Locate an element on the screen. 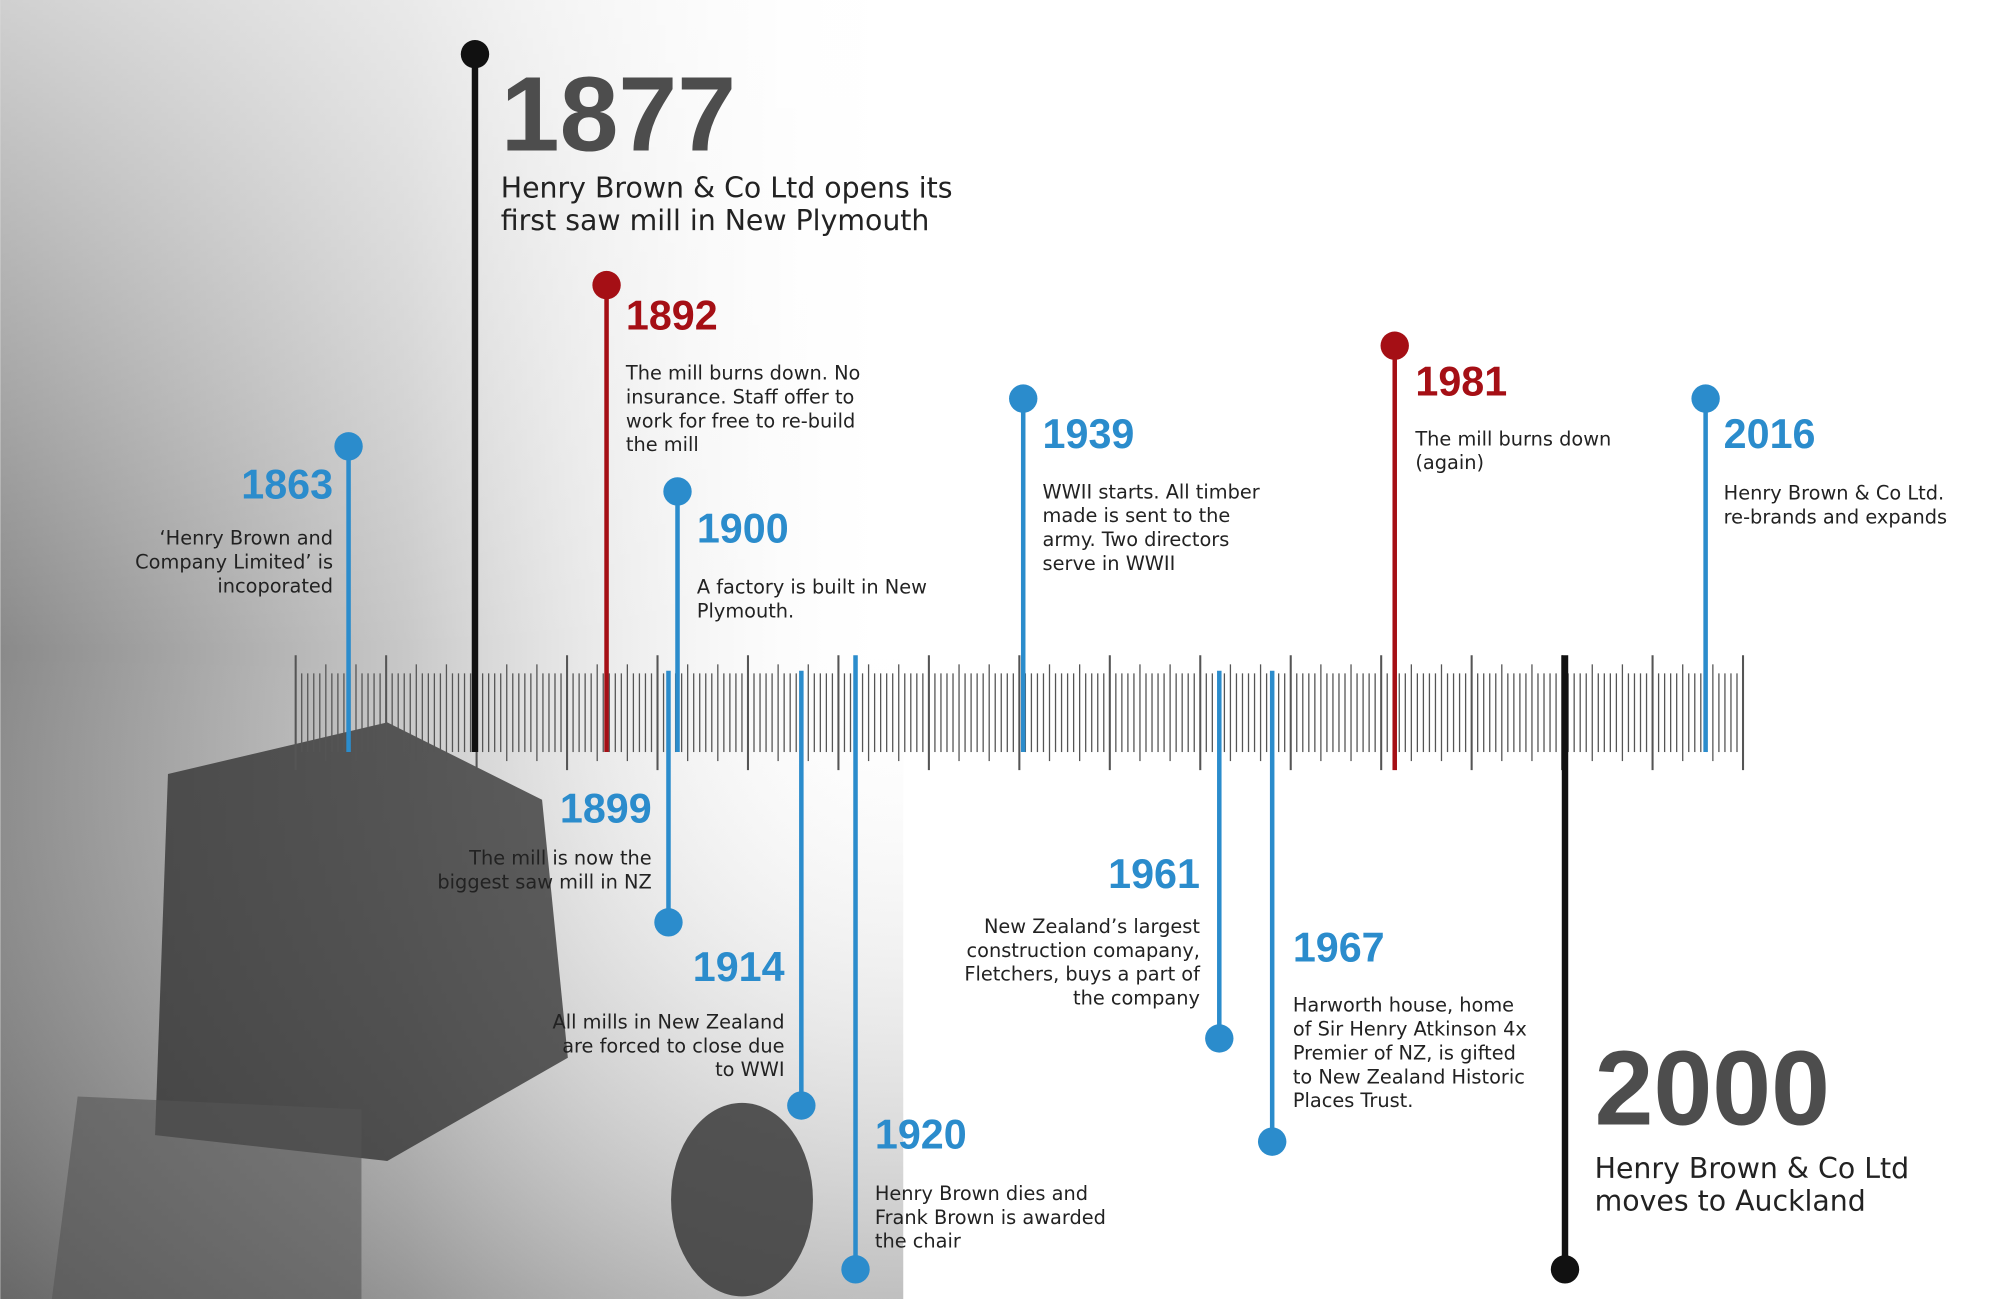  event-year: 1981 is located at coordinates (1461, 381).